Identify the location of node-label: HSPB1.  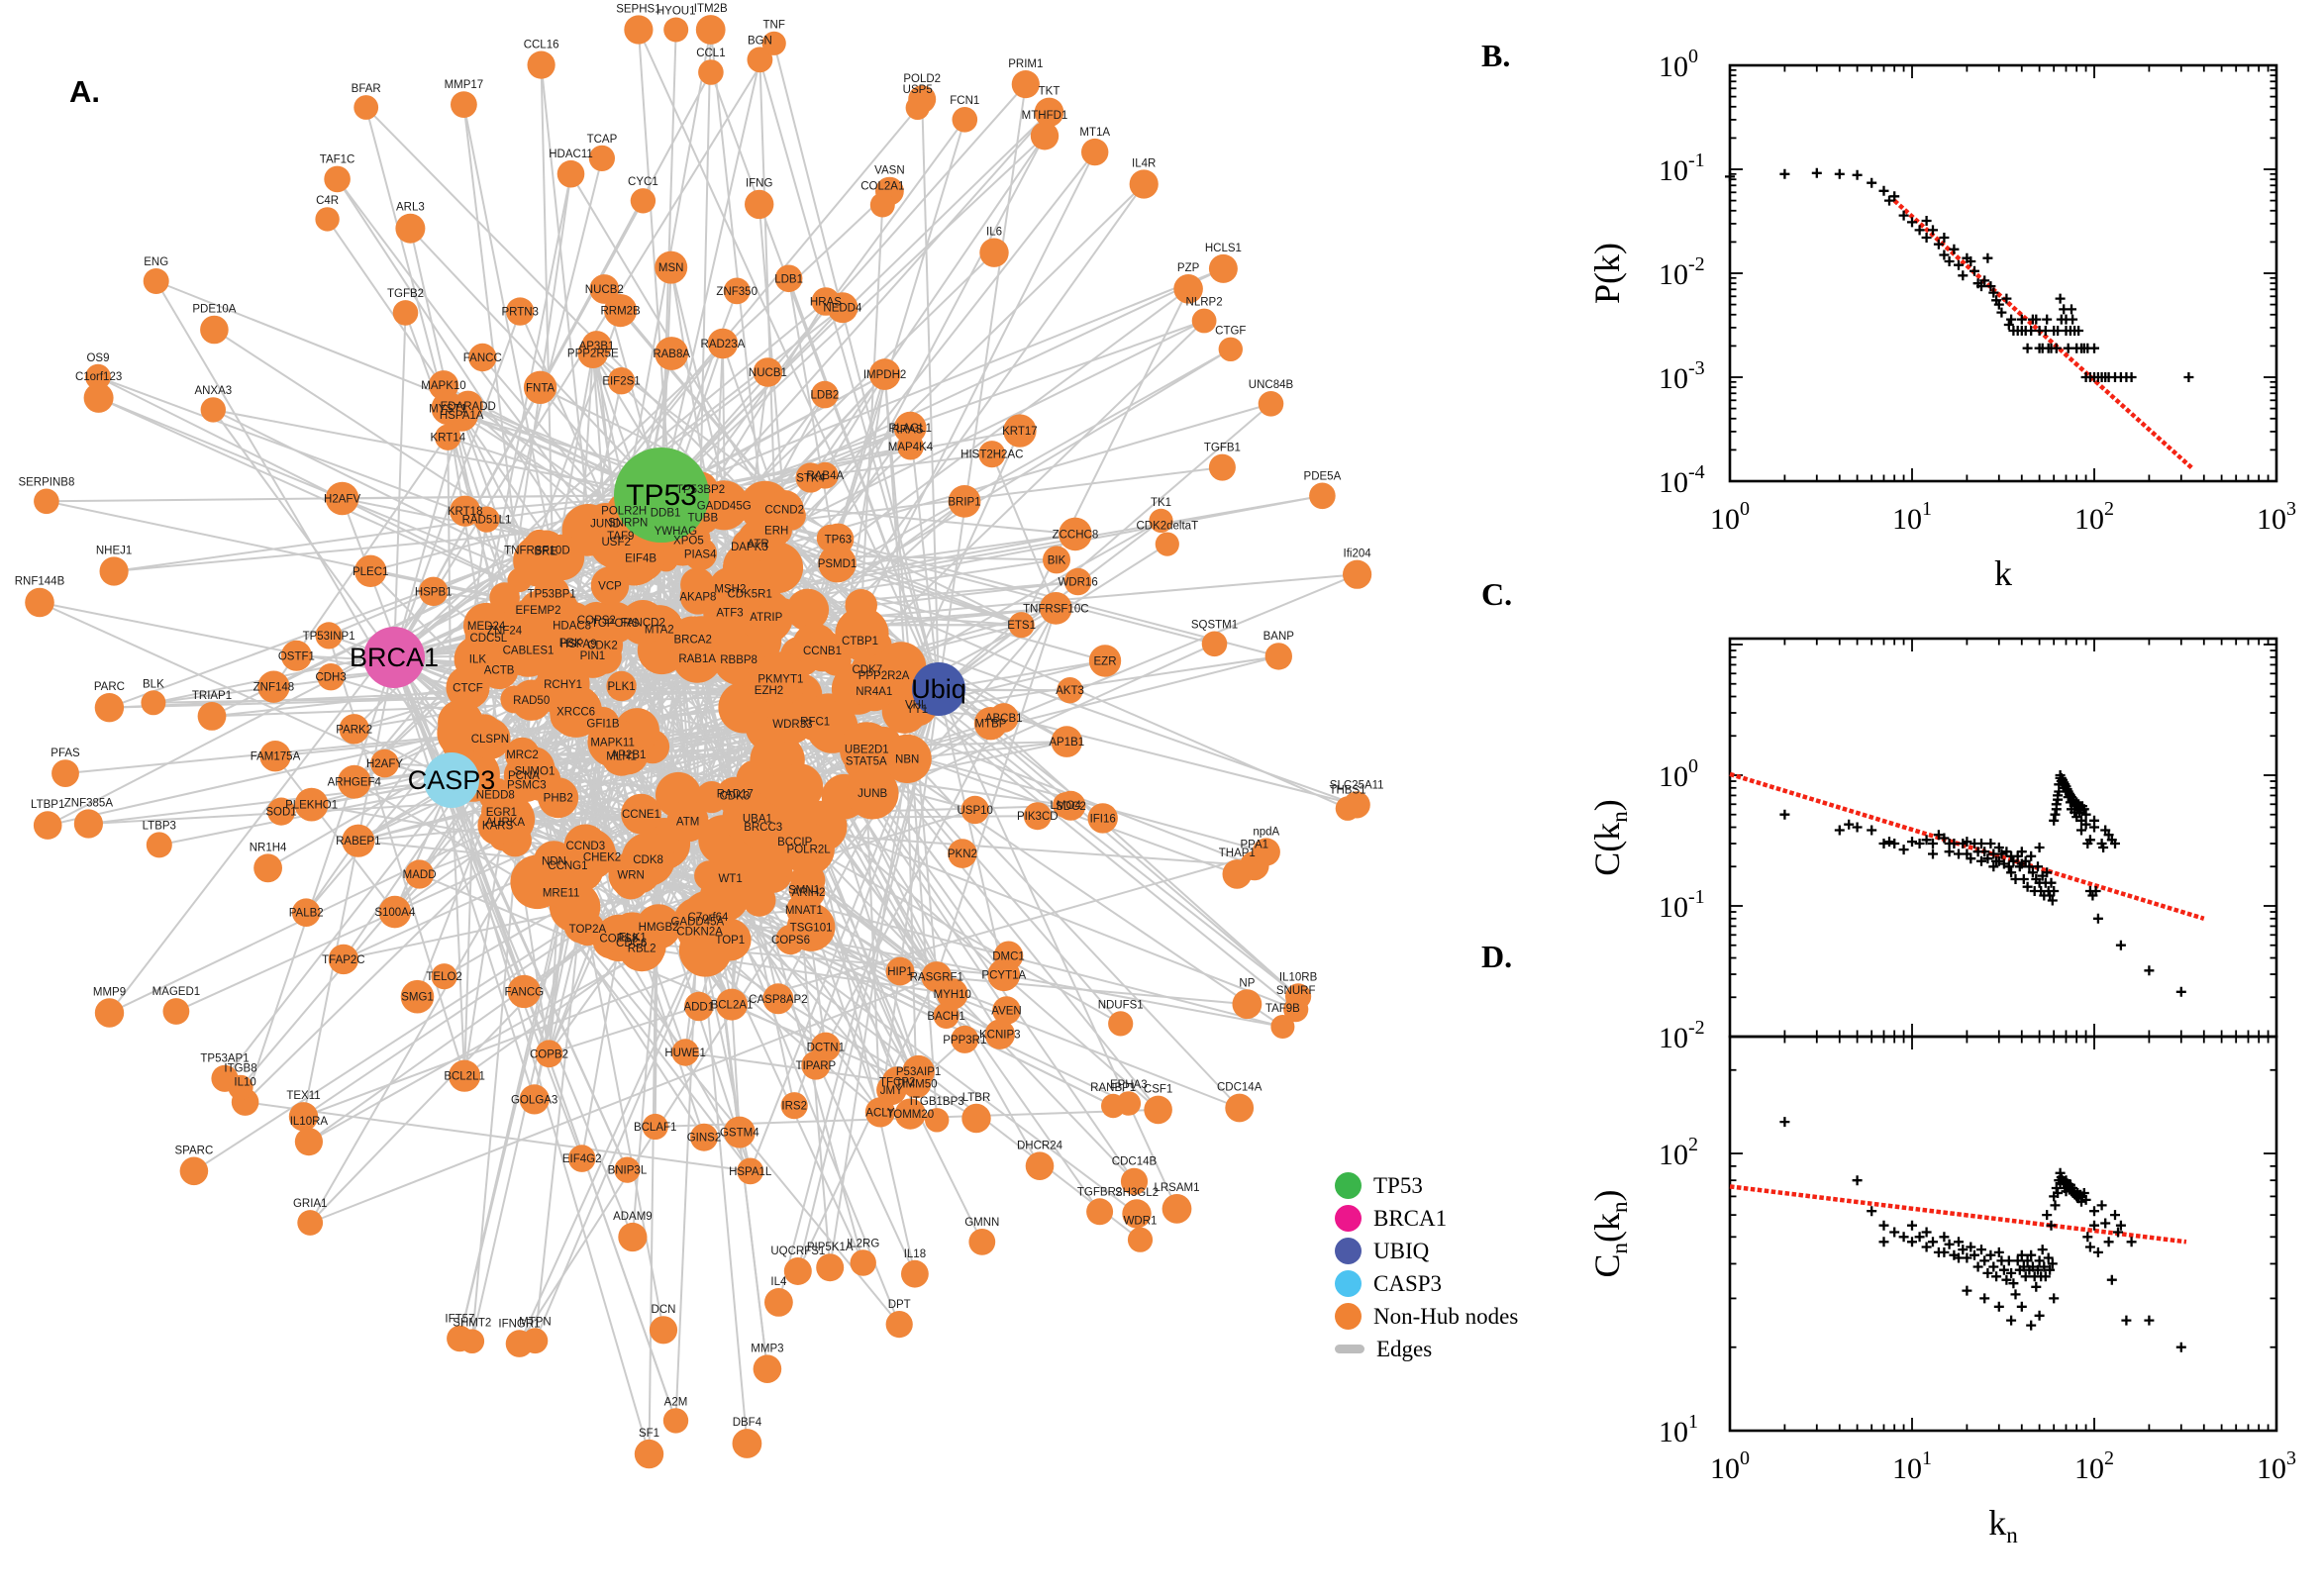
(434, 592).